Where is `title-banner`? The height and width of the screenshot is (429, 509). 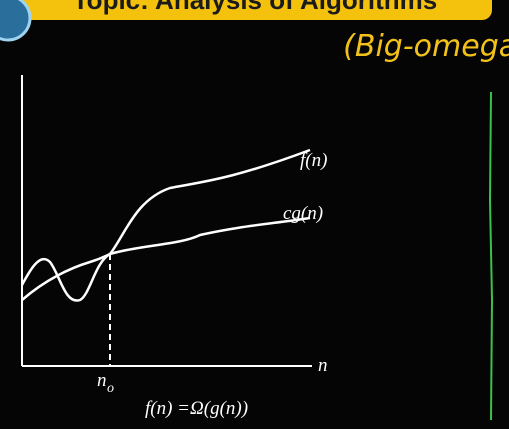 title-banner is located at coordinates (255, 10).